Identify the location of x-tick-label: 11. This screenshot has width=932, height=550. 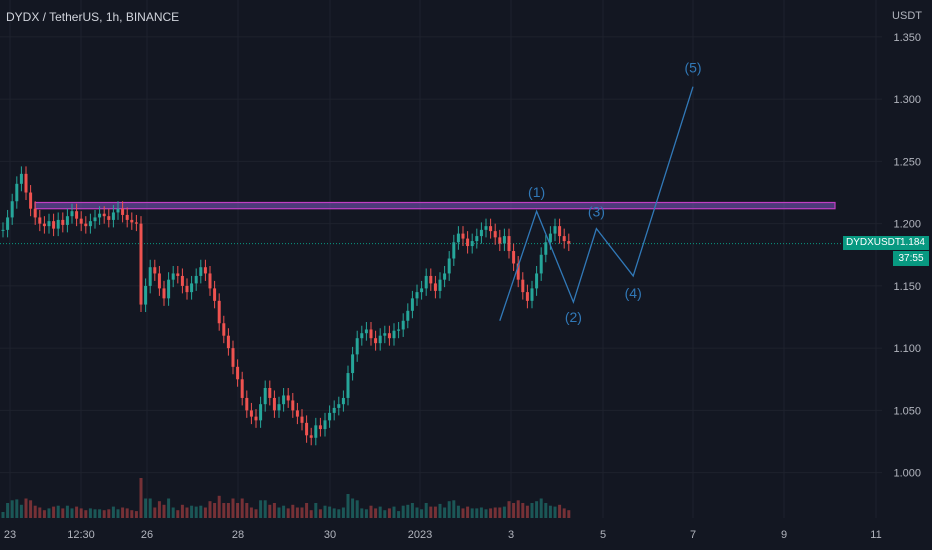
(875, 535).